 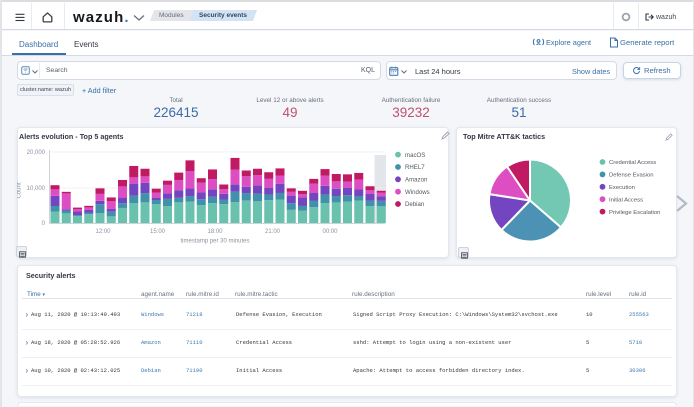 What do you see at coordinates (632, 163) in the screenshot?
I see `svg-text: Credential Access` at bounding box center [632, 163].